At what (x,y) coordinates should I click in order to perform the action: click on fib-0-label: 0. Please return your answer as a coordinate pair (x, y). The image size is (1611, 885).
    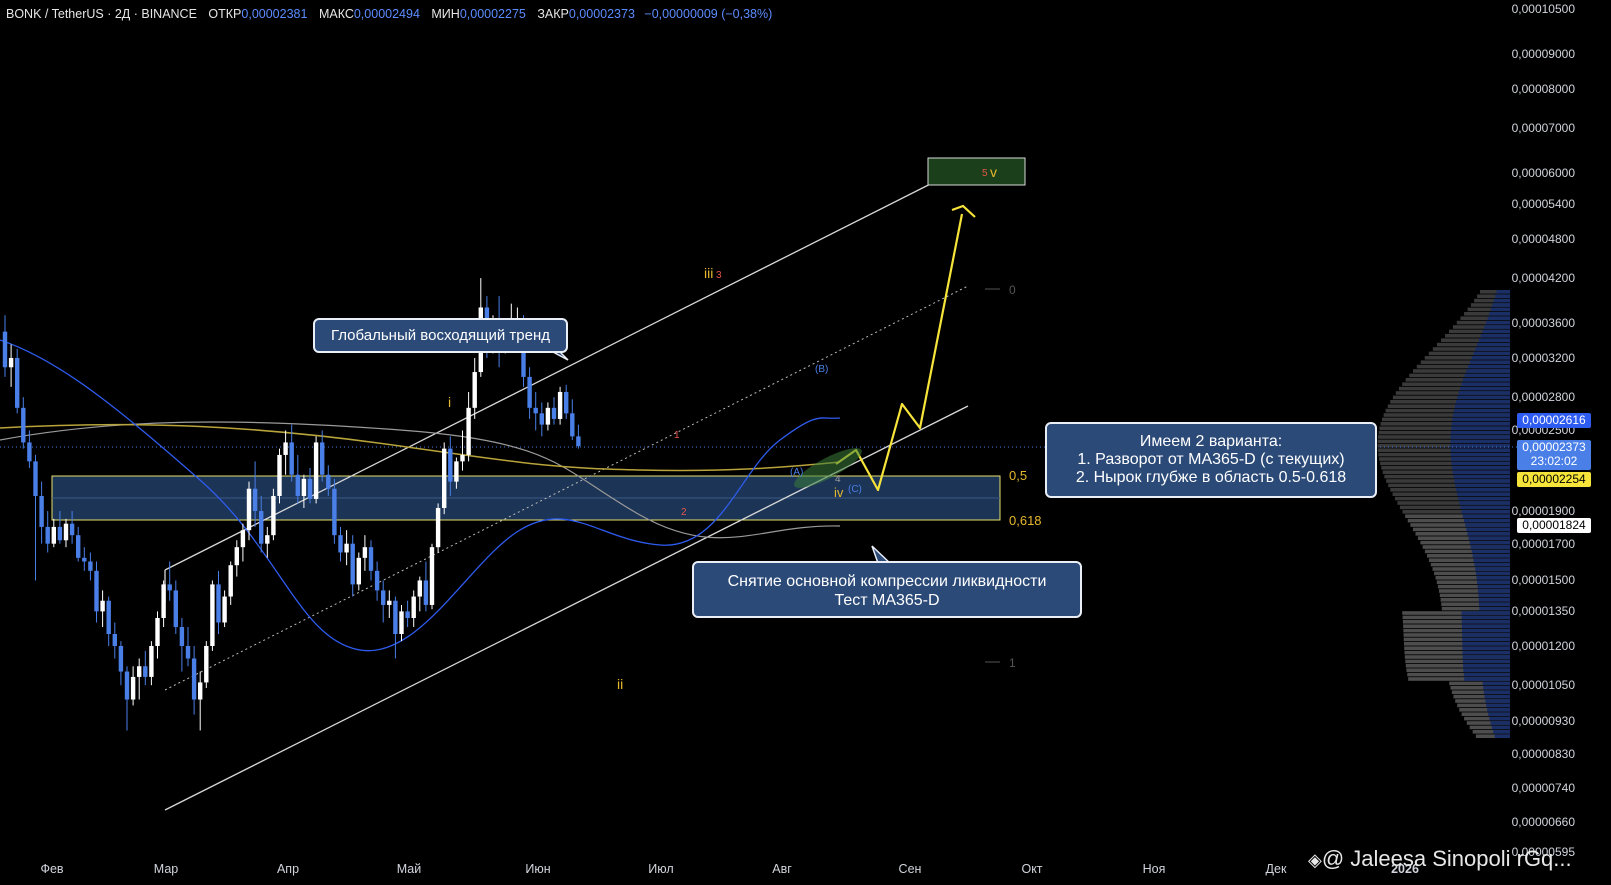
    Looking at the image, I should click on (1012, 290).